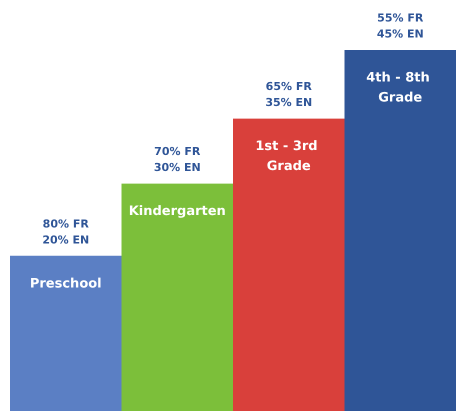 The image size is (466, 411). Describe the element at coordinates (288, 95) in the screenshot. I see `annotation: 65% FR 35% EN` at that location.